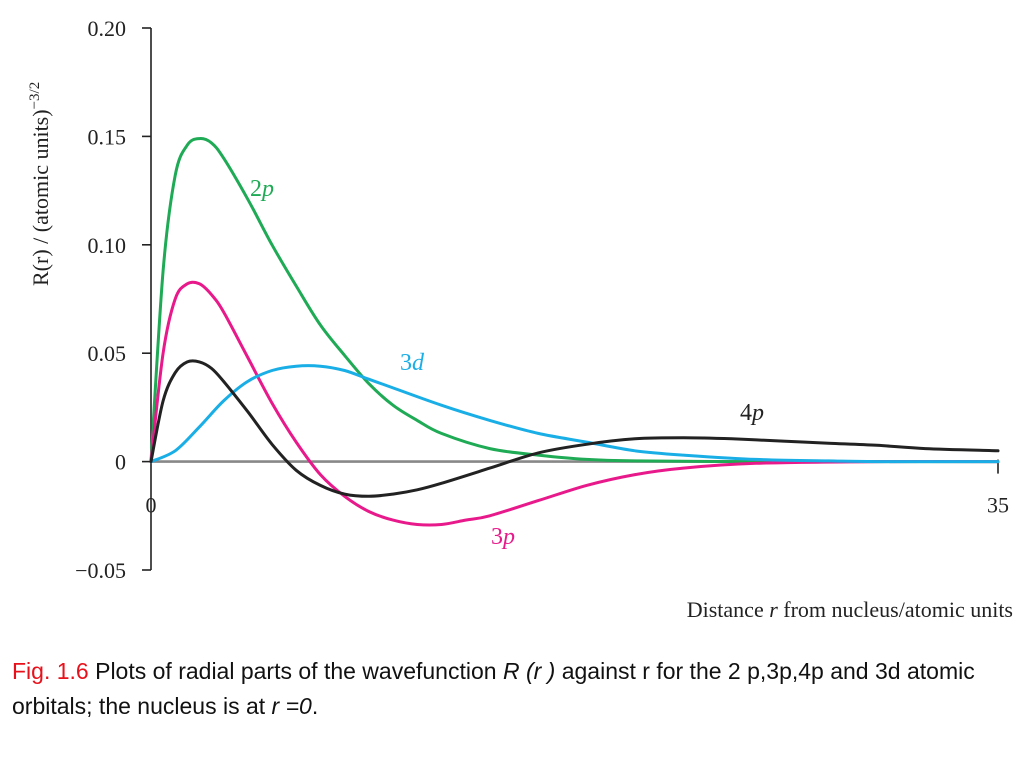  What do you see at coordinates (998, 505) in the screenshot?
I see `x-tick-label: 35` at bounding box center [998, 505].